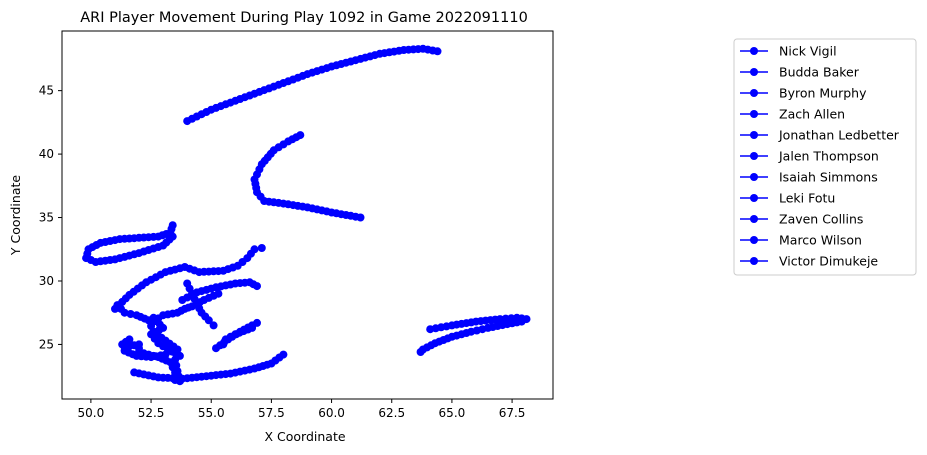  Describe the element at coordinates (15, 215) in the screenshot. I see `y-axis-title: Y Coordinate` at that location.